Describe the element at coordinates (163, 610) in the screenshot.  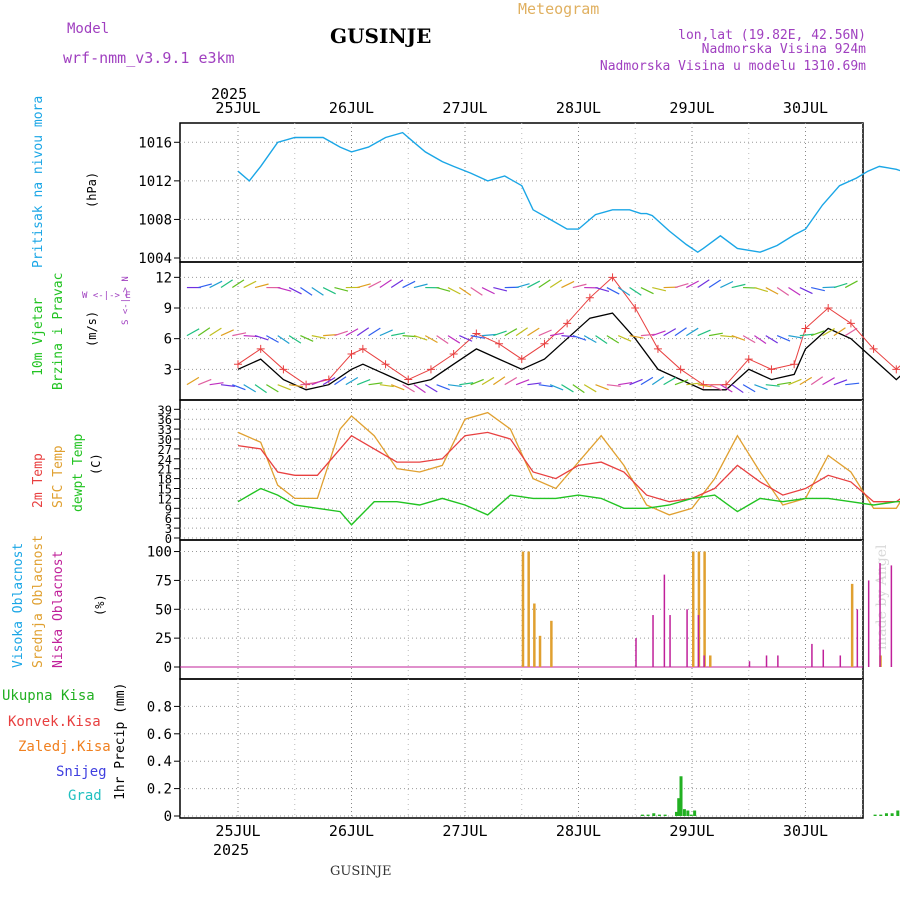
I see `ytick-label-3-2: 50` at that location.